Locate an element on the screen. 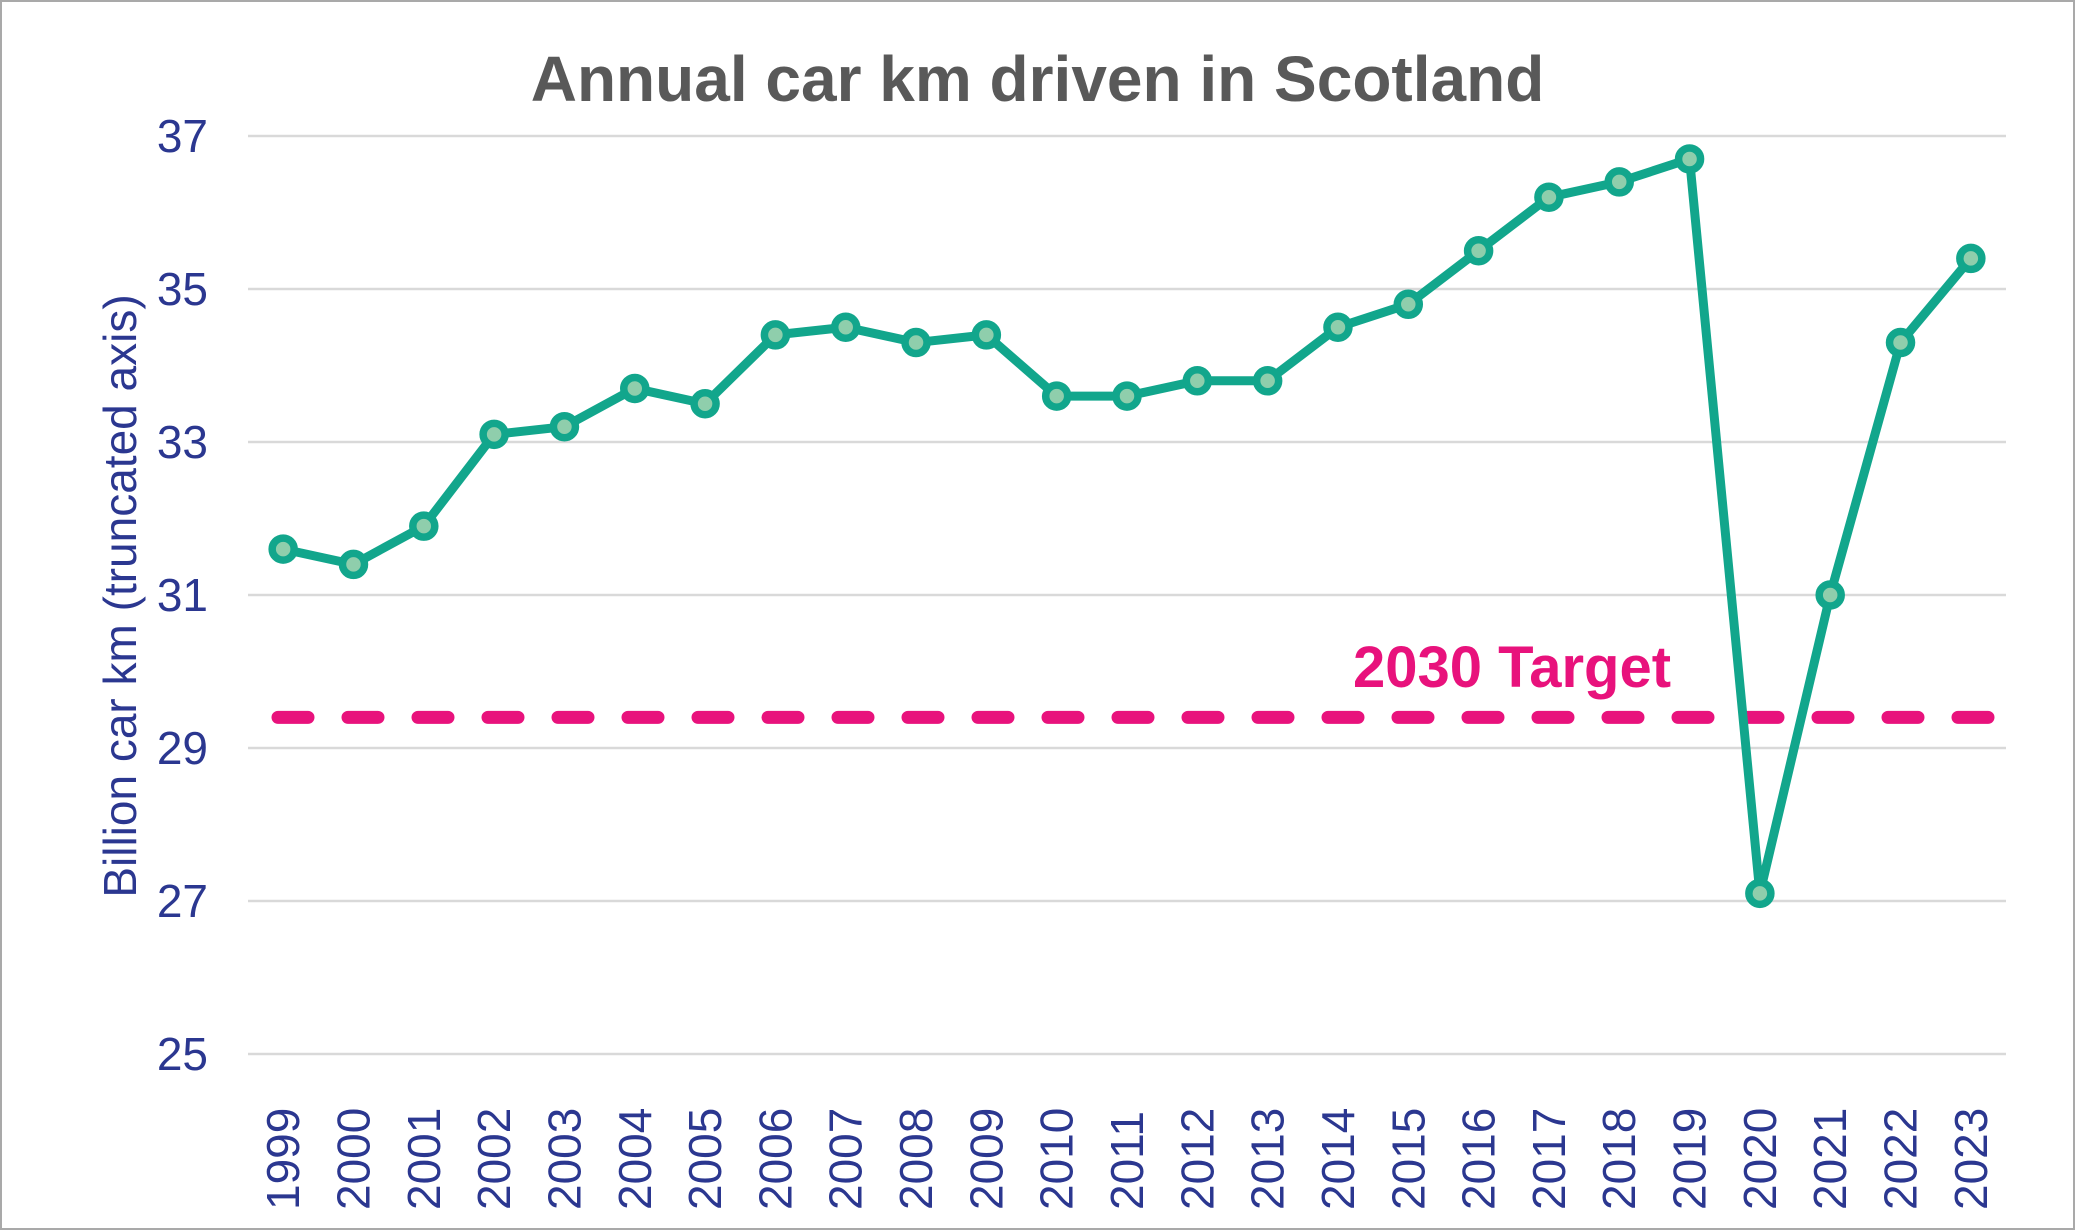 This screenshot has width=2075, height=1230. x-tick-label-2022: 2022 is located at coordinates (1901, 1159).